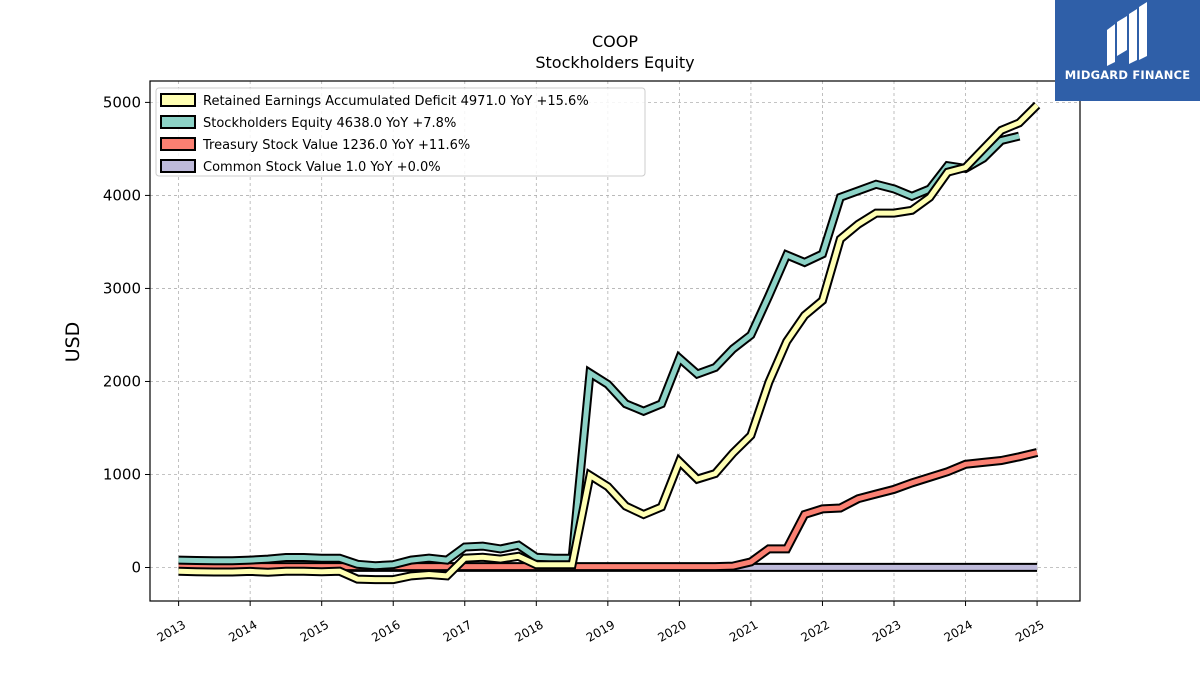 The width and height of the screenshot is (1200, 675). I want to click on y-tick-label: 2000, so click(122, 381).